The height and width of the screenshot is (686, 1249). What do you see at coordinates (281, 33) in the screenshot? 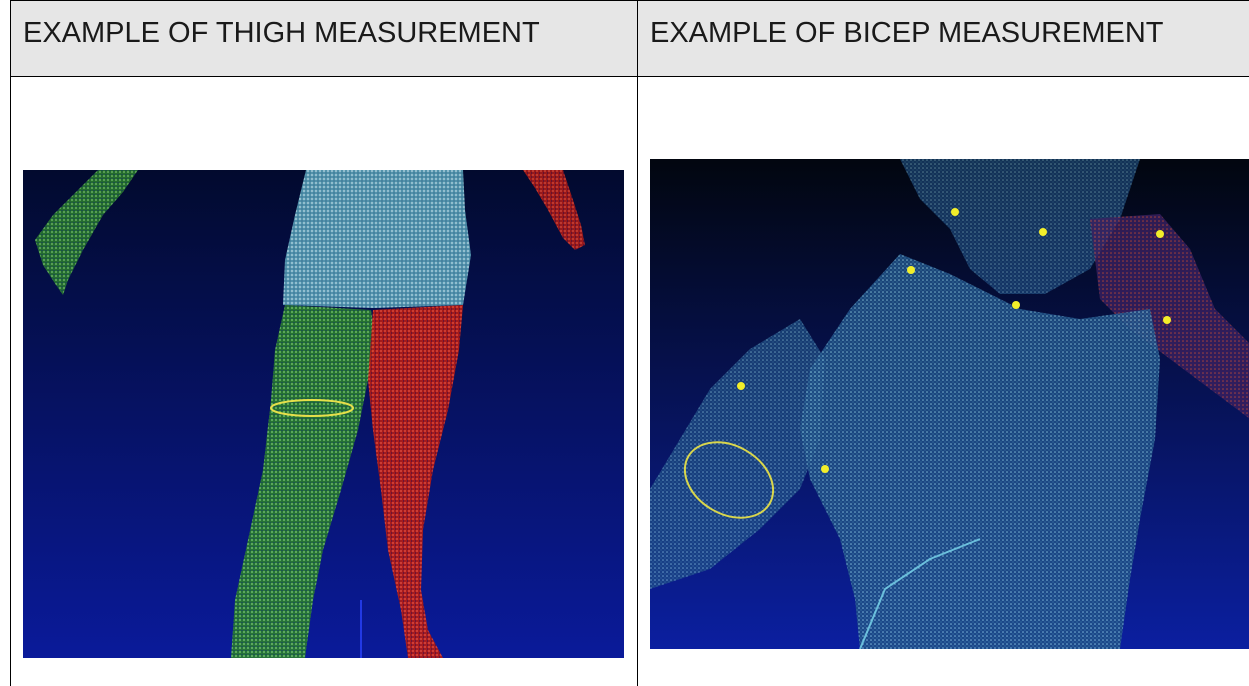
I see `thigh-header: EXAMPLE OF THIGH MEASUREMENT` at bounding box center [281, 33].